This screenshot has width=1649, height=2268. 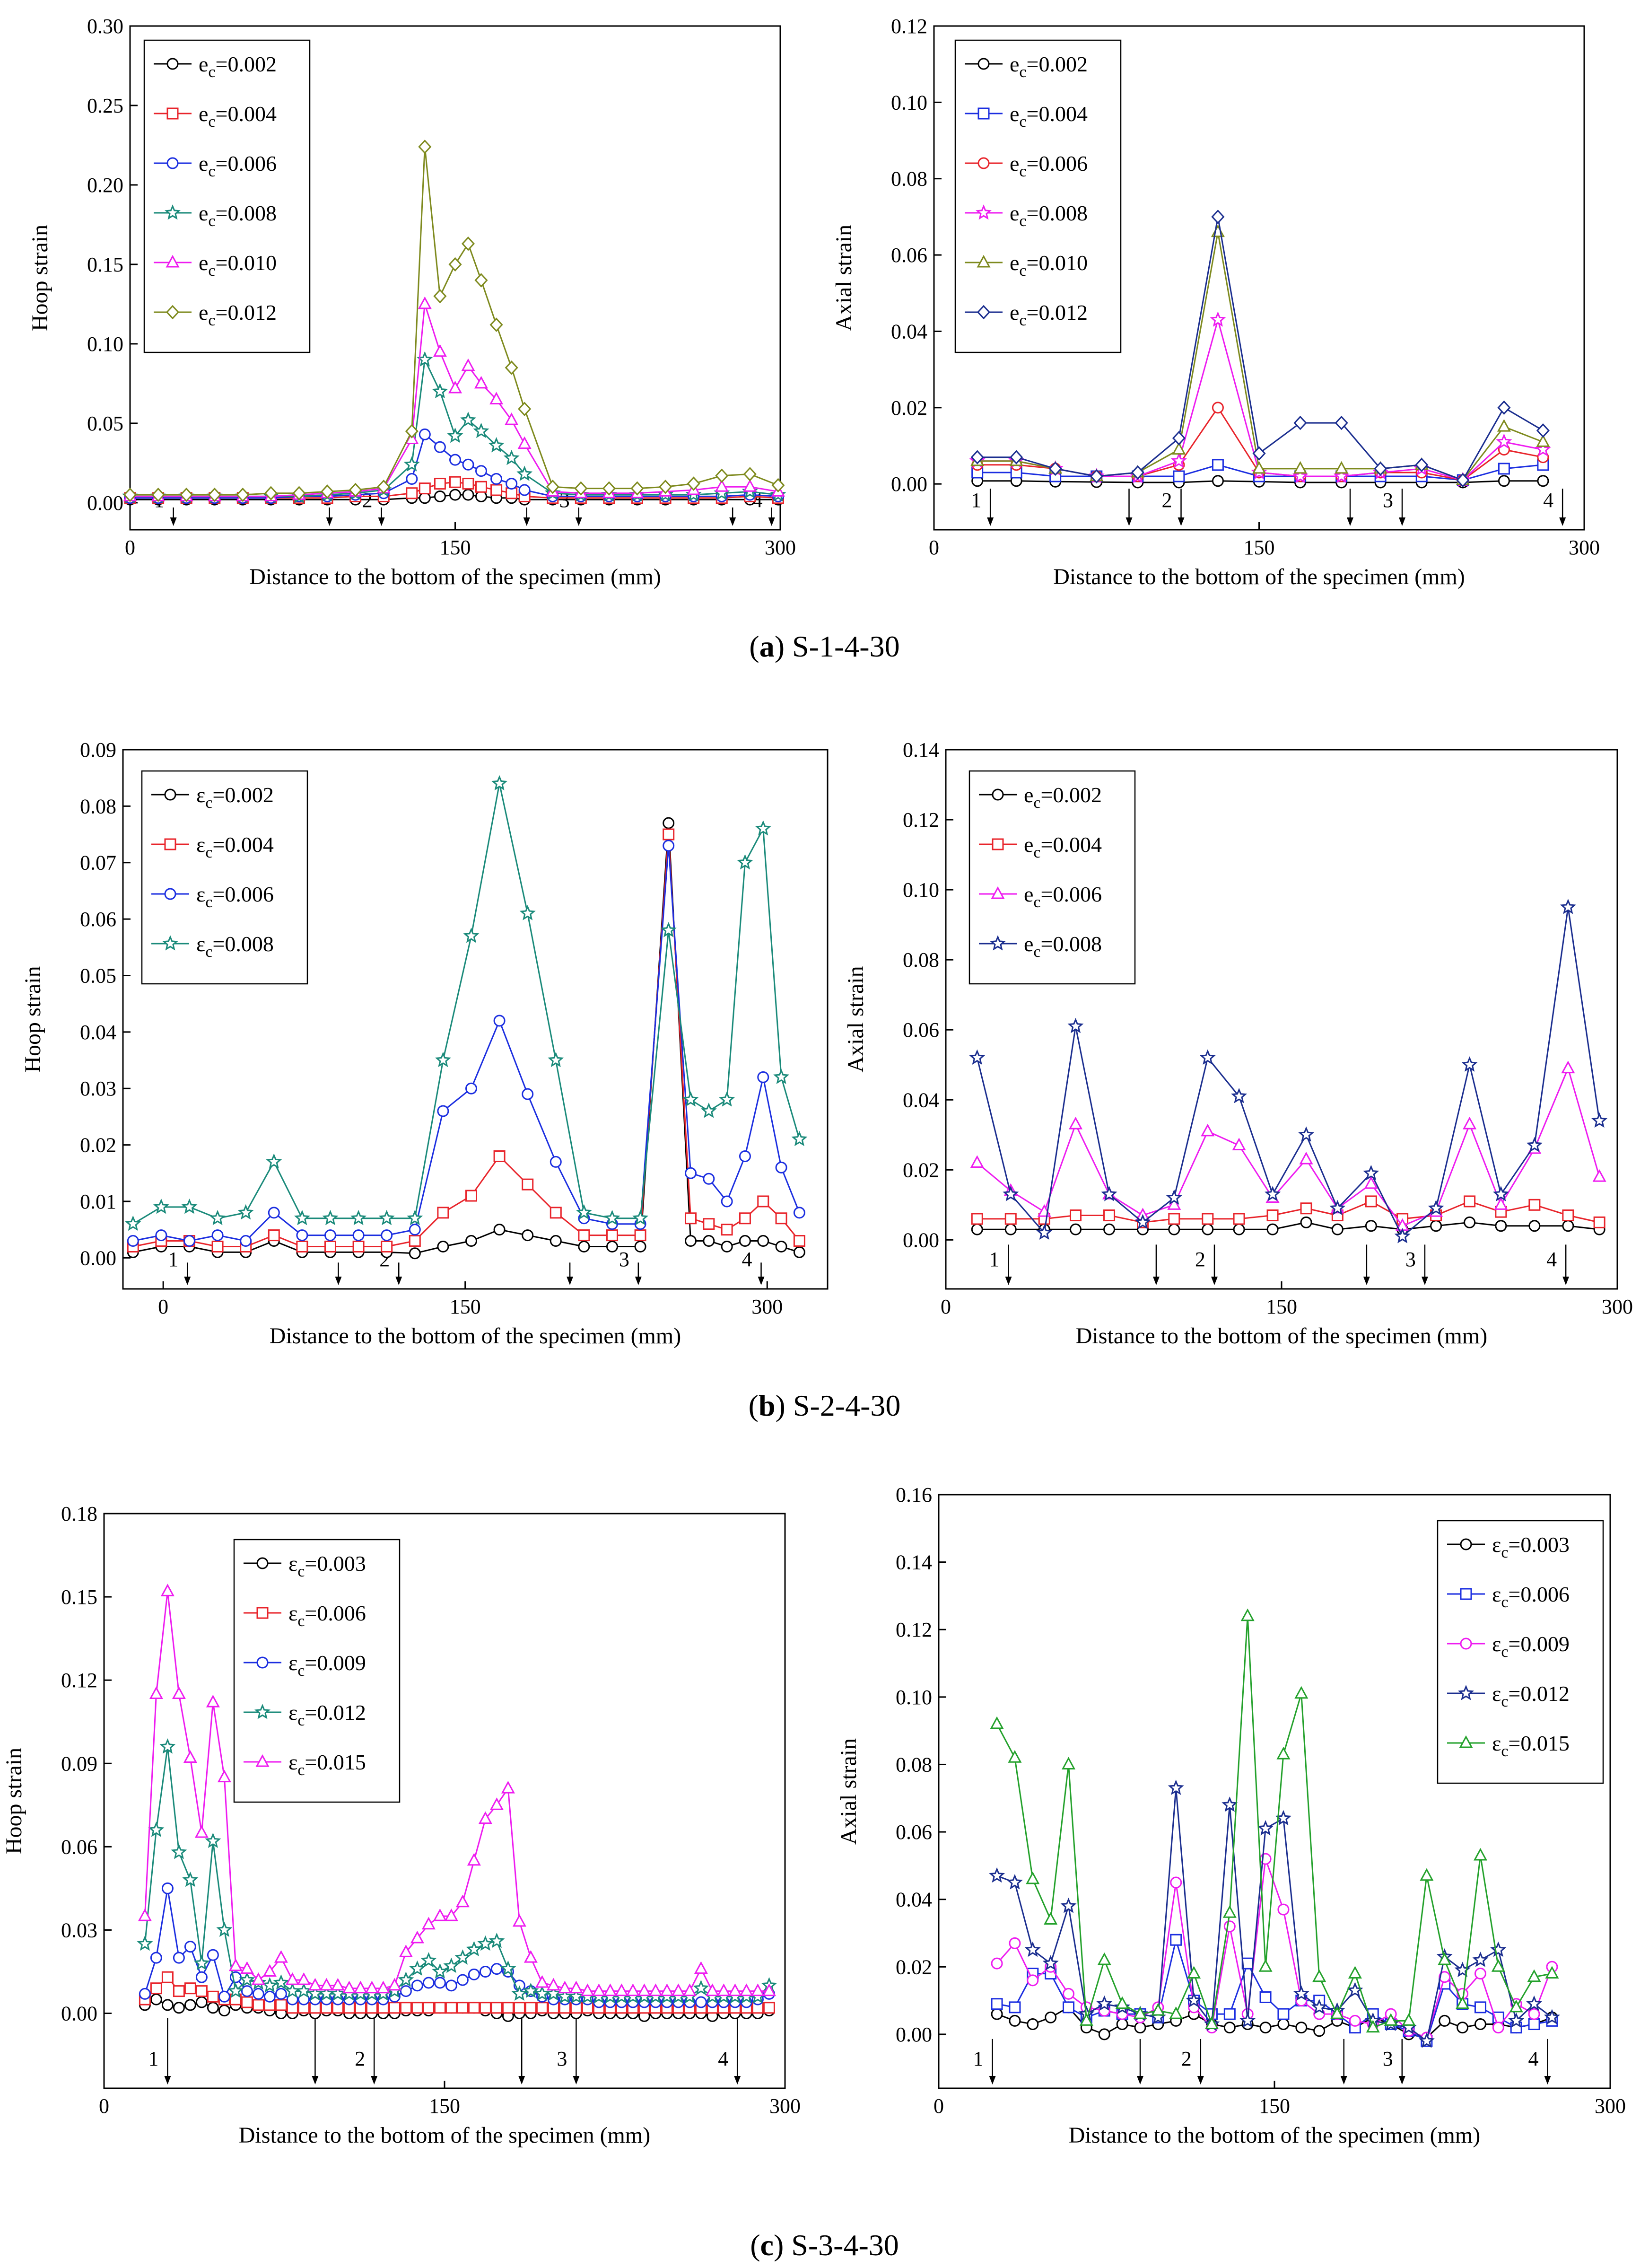 I want to click on series-line, so click(x=454, y=497).